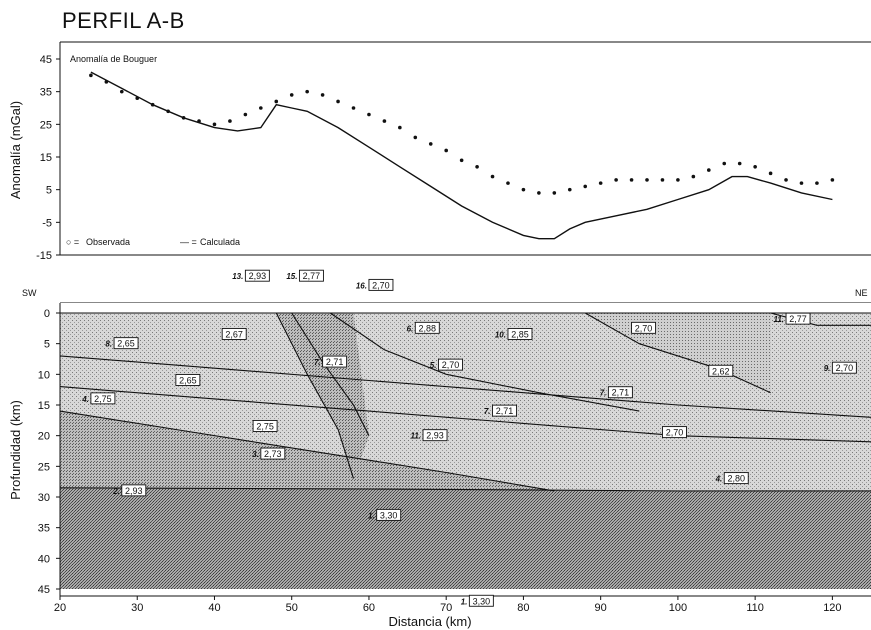  What do you see at coordinates (832, 608) in the screenshot?
I see `distance-tick-label: 120` at bounding box center [832, 608].